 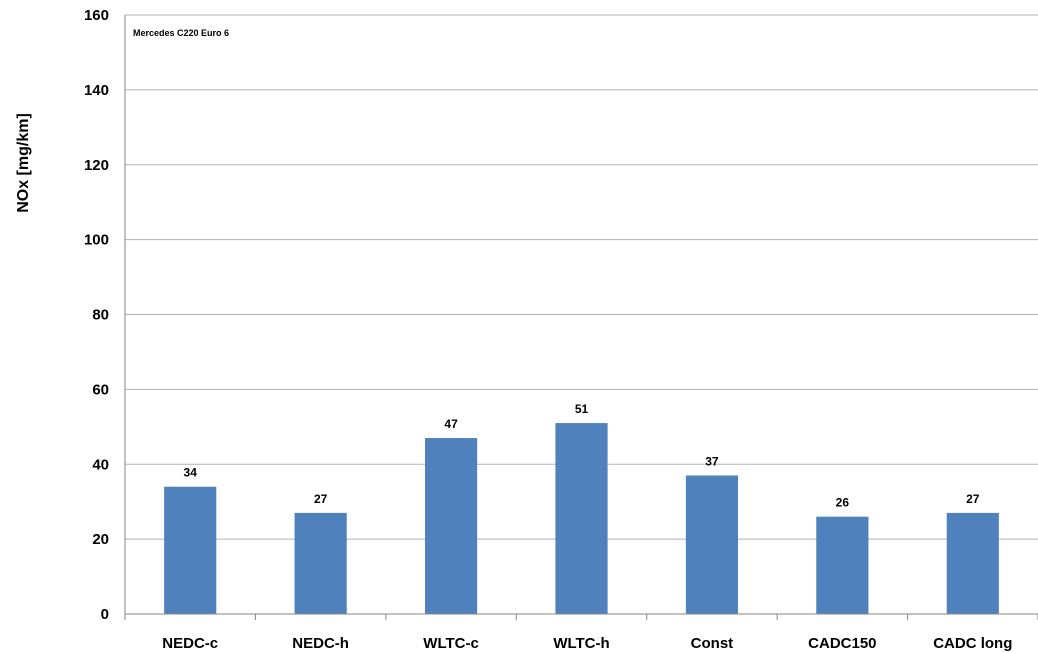 I want to click on chart-annotation: Mercedes C220 Euro 6, so click(x=181, y=33).